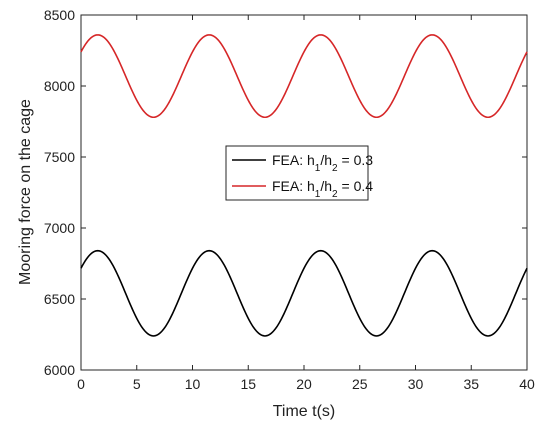  I want to click on y-tick-label: 8000, so click(59, 86).